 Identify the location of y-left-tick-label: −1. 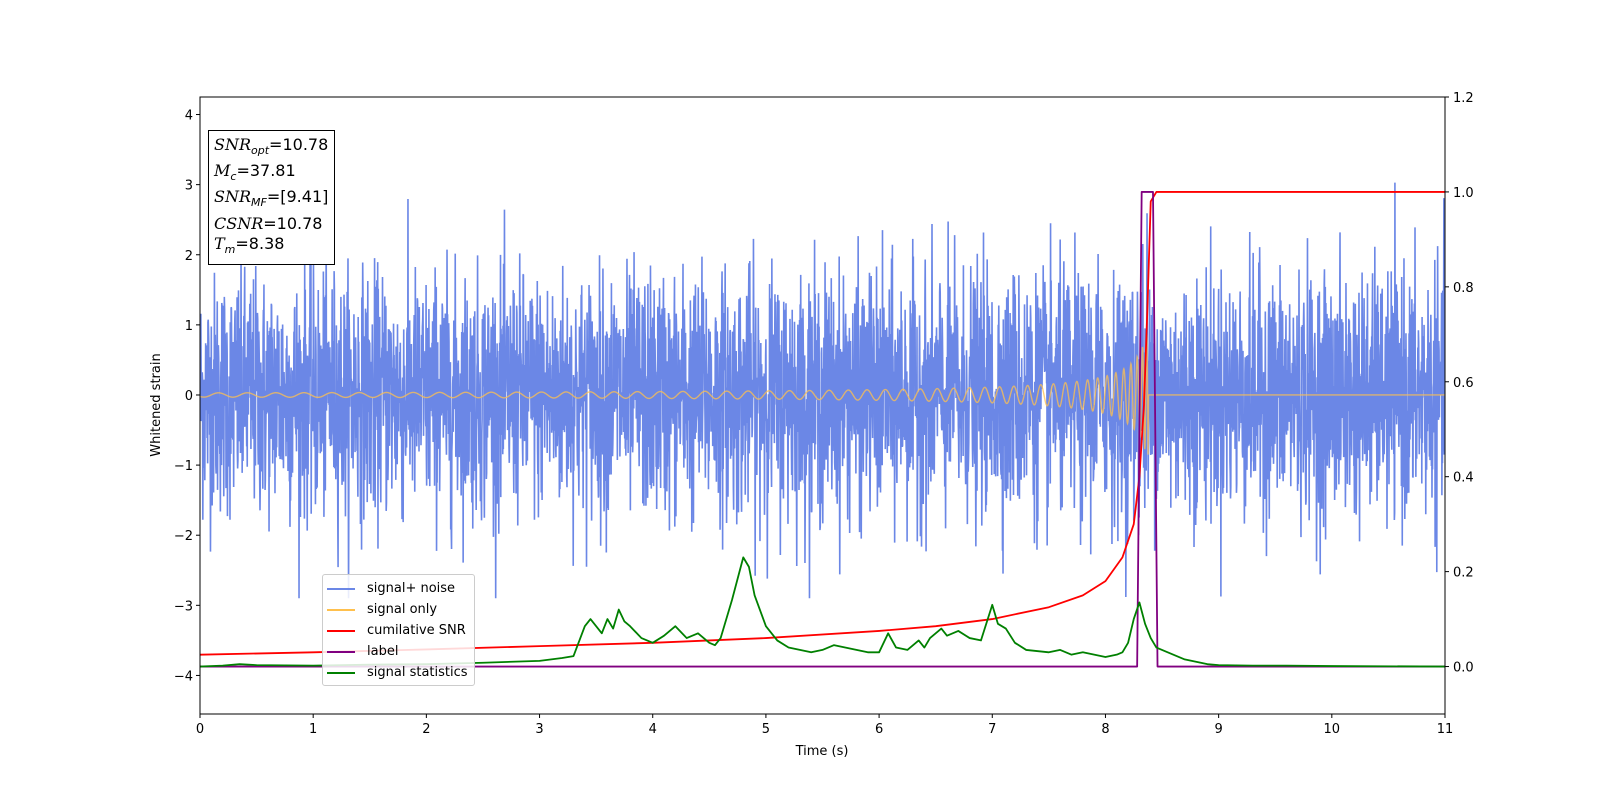
(183, 466).